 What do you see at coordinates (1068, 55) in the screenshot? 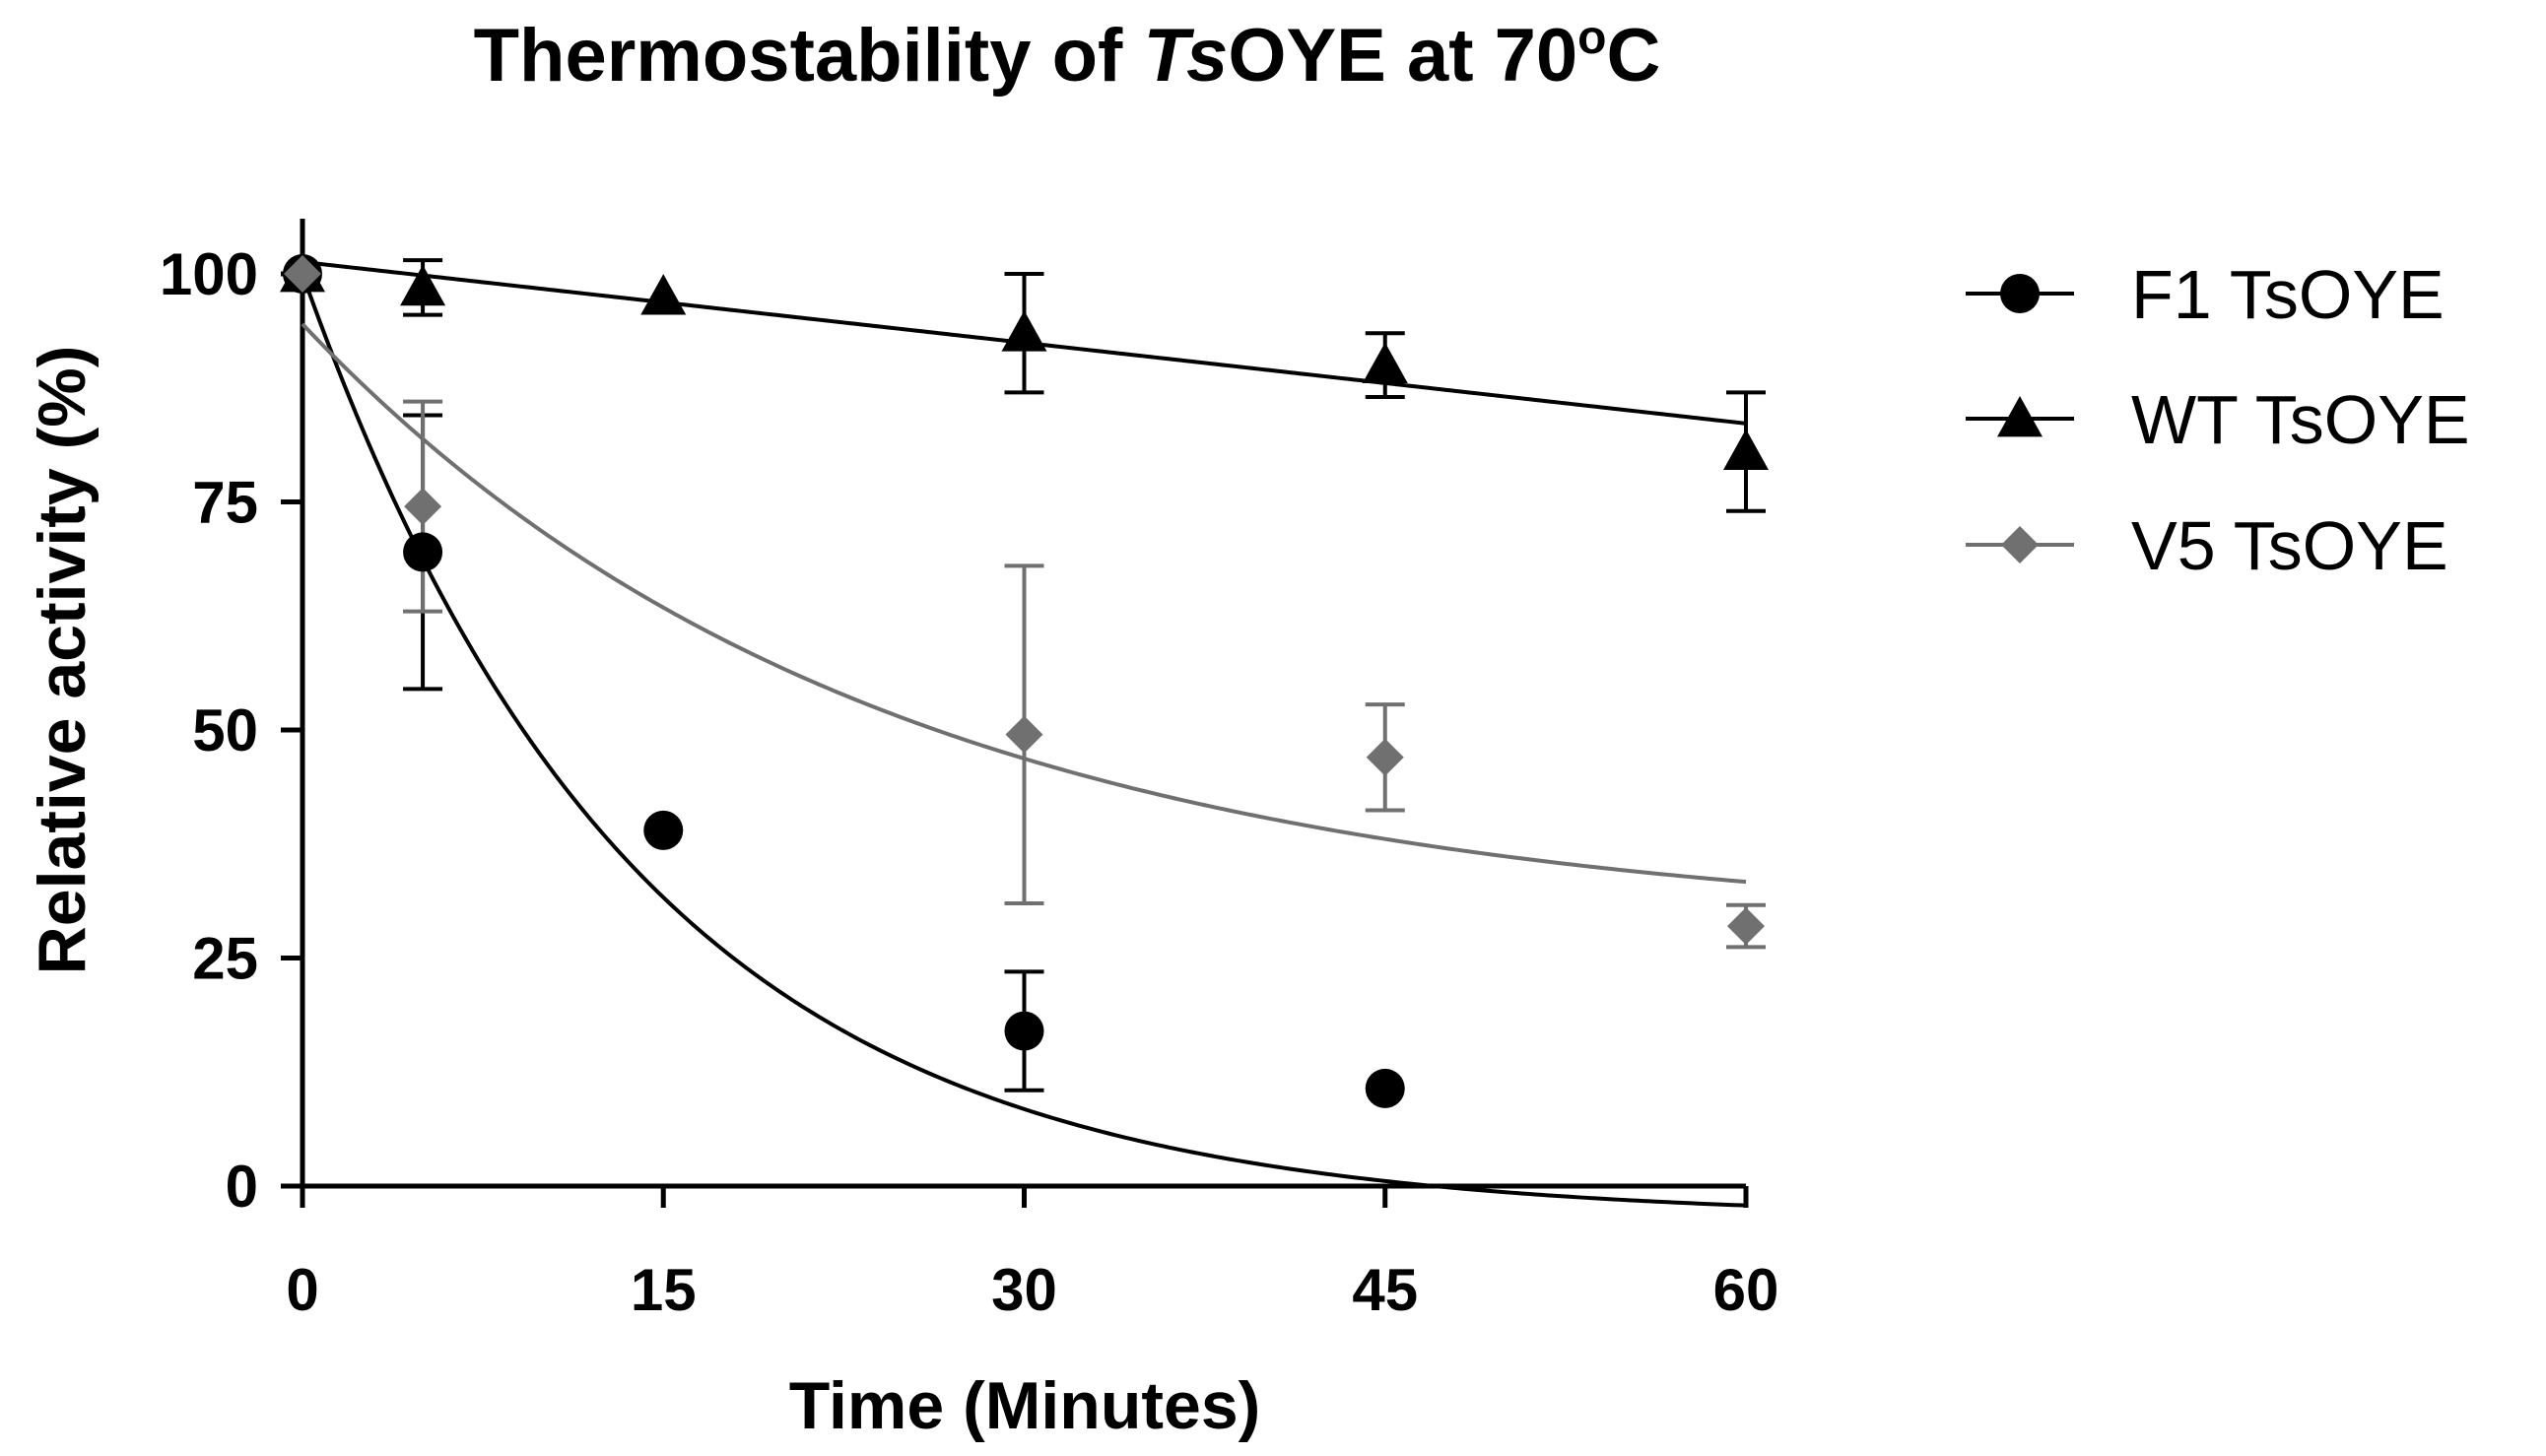
I see `chart-title: Thermostability of TsOYE at 70oC` at bounding box center [1068, 55].